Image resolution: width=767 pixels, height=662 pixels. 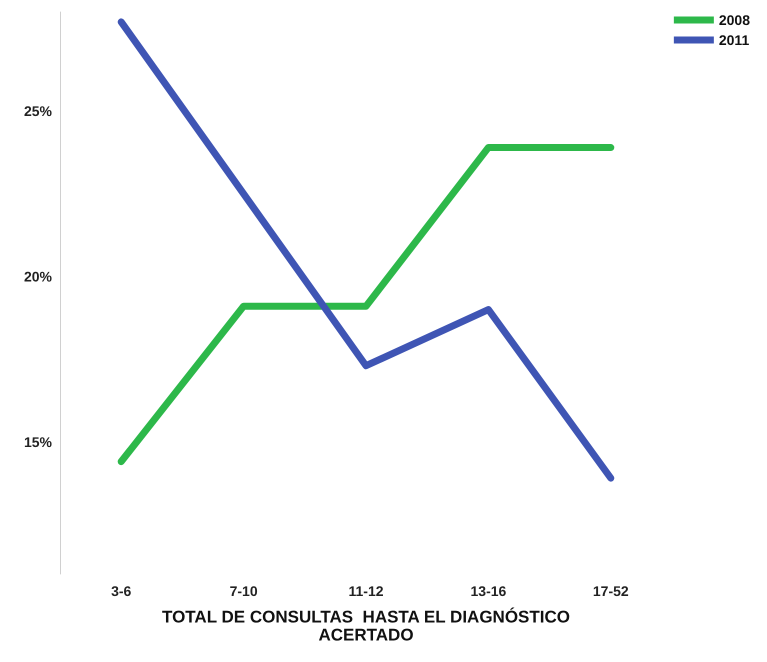 What do you see at coordinates (610, 591) in the screenshot?
I see `x-tick-label: 17-52` at bounding box center [610, 591].